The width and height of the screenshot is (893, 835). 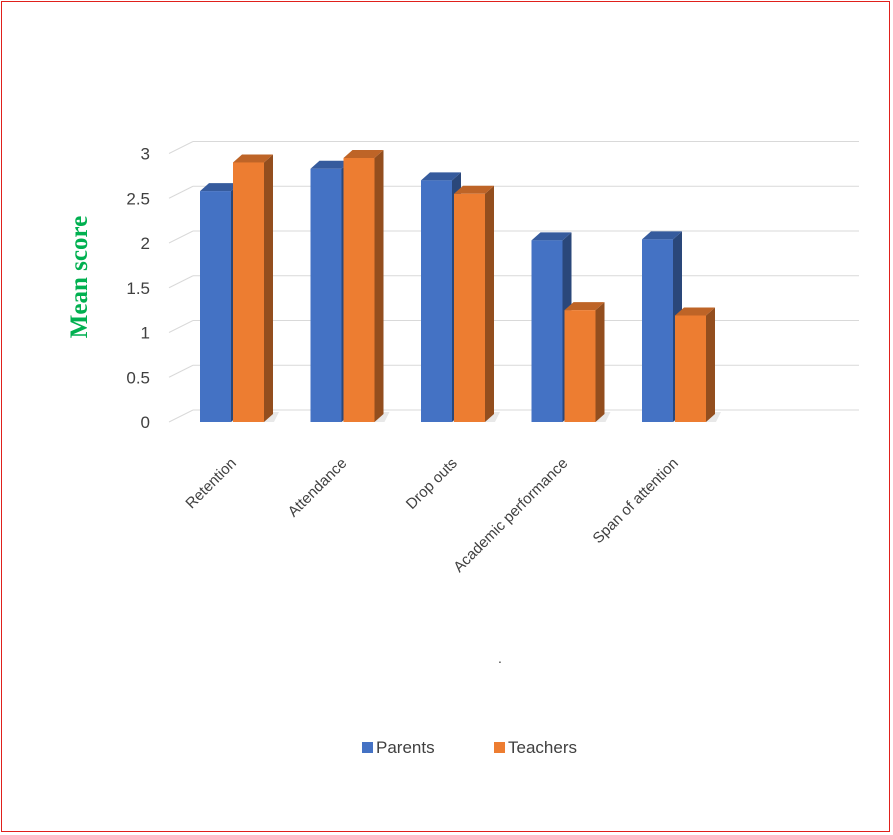 What do you see at coordinates (138, 377) in the screenshot?
I see `y-tick-label: 0.5` at bounding box center [138, 377].